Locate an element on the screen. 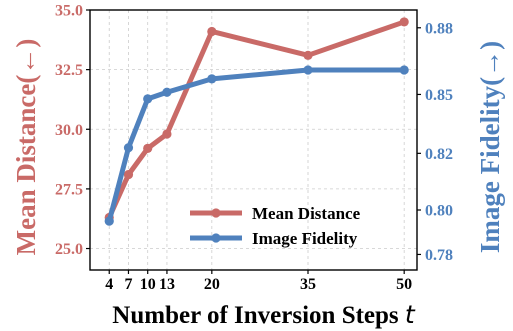 The height and width of the screenshot is (331, 513). right-tick-label: 0.85 is located at coordinates (439, 95).